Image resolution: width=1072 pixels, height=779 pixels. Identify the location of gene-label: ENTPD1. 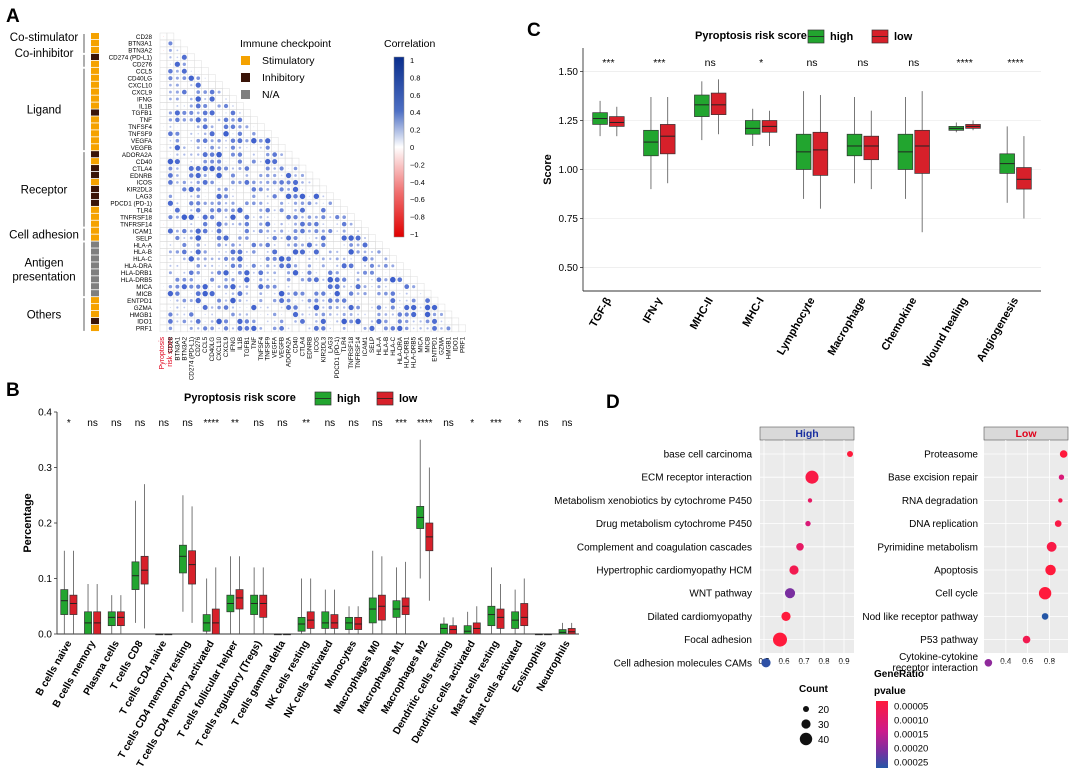
(139, 301).